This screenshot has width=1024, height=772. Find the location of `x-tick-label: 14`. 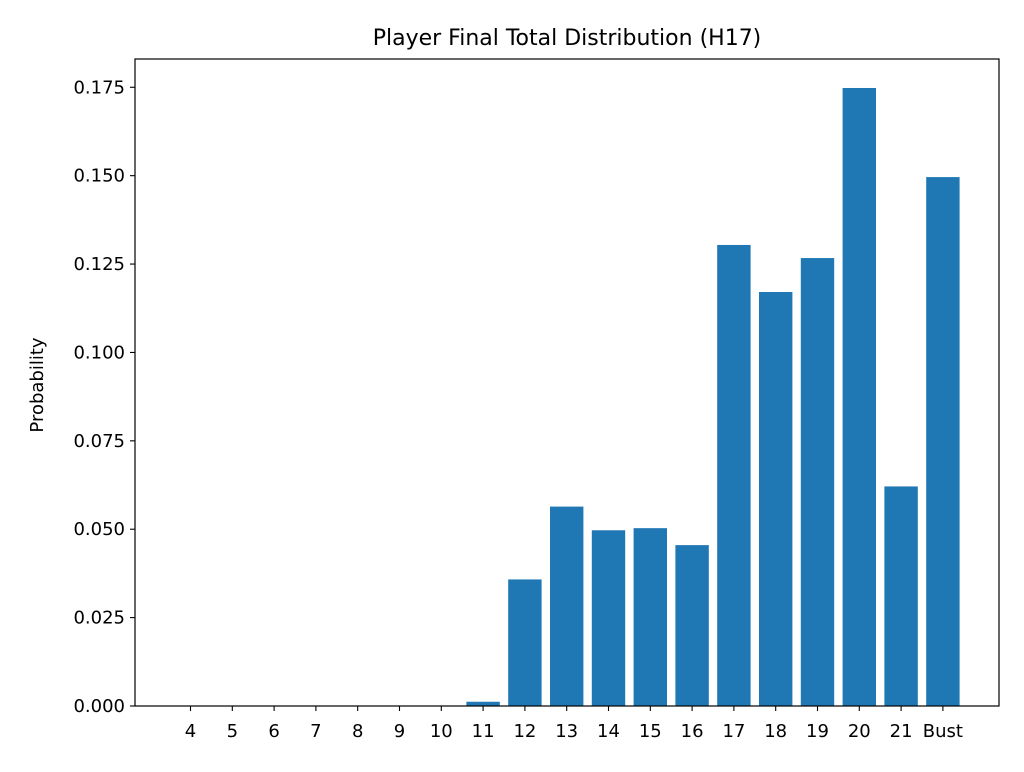

x-tick-label: 14 is located at coordinates (608, 731).